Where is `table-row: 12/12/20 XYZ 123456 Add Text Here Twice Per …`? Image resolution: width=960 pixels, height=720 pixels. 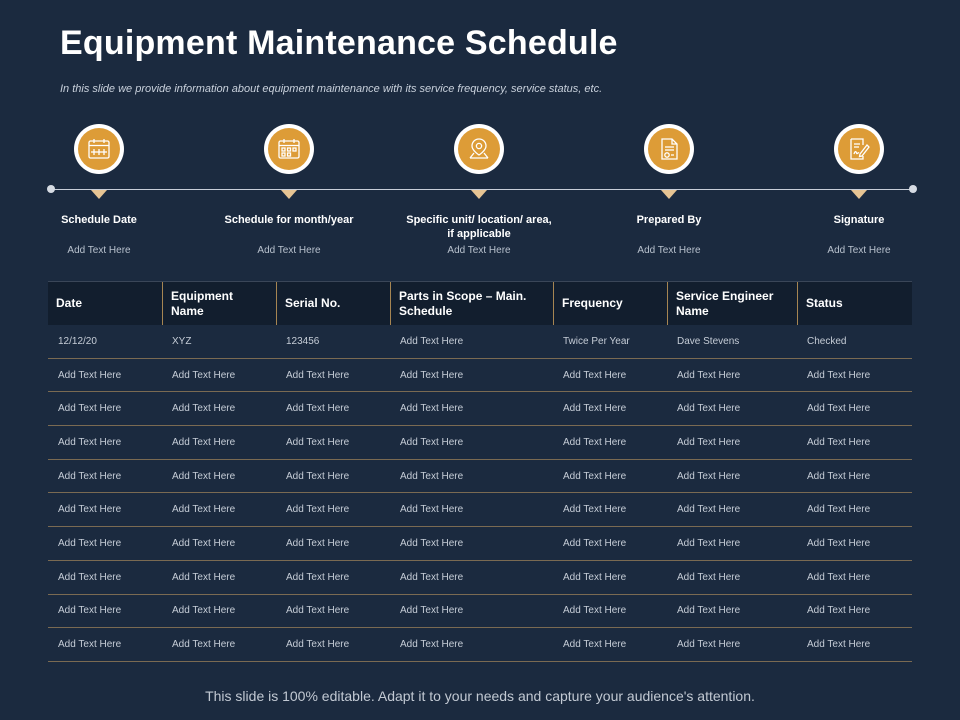
table-row: 12/12/20 XYZ 123456 Add Text Here Twice Per … is located at coordinates (480, 342).